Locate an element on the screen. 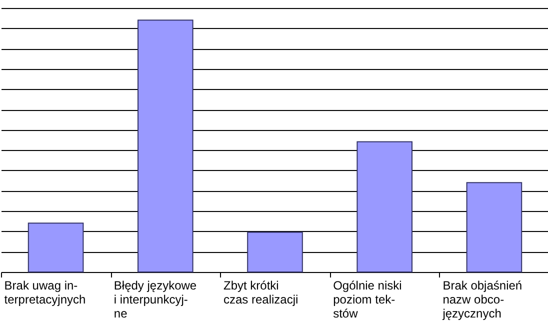 This screenshot has width=548, height=333. x-tick-label: Brak objaśnień nazw obco- języcznych is located at coordinates (482, 299).